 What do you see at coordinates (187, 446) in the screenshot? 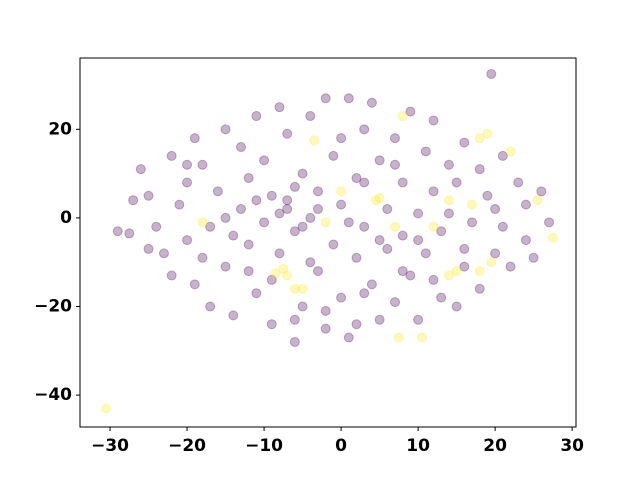
I see `x-tick-label: −20` at bounding box center [187, 446].